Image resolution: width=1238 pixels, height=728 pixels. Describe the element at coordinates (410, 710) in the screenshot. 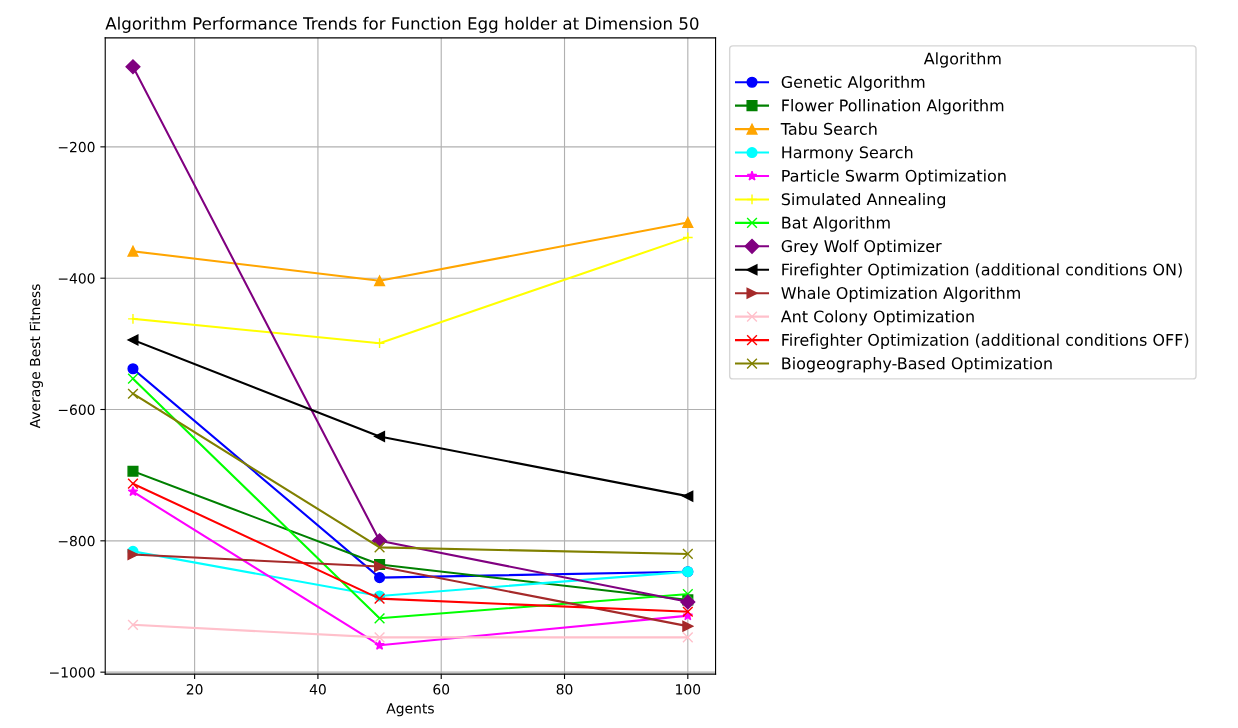

I see `x-axis-title: Agents` at that location.